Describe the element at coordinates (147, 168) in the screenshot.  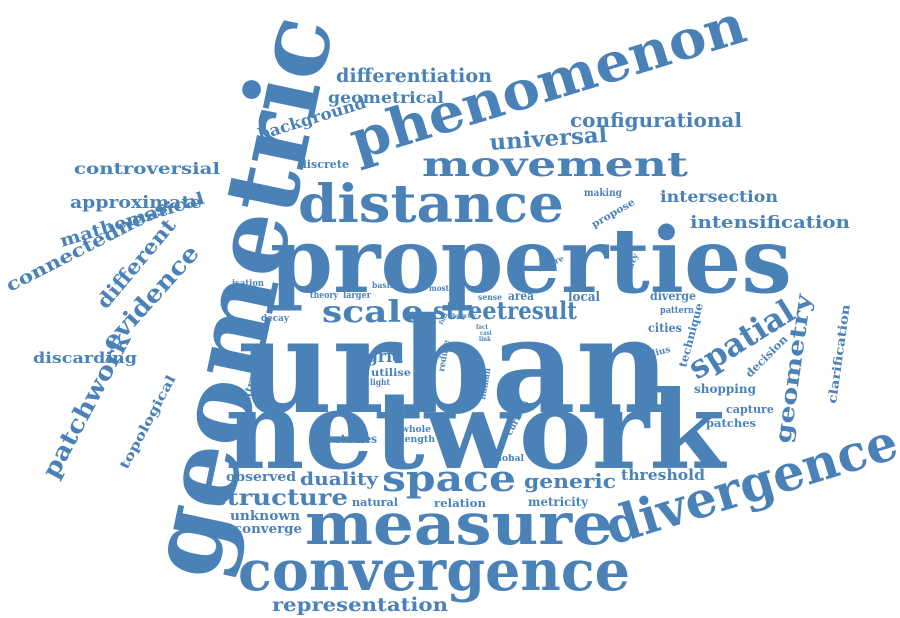
I see `word-controversial: controversial` at that location.